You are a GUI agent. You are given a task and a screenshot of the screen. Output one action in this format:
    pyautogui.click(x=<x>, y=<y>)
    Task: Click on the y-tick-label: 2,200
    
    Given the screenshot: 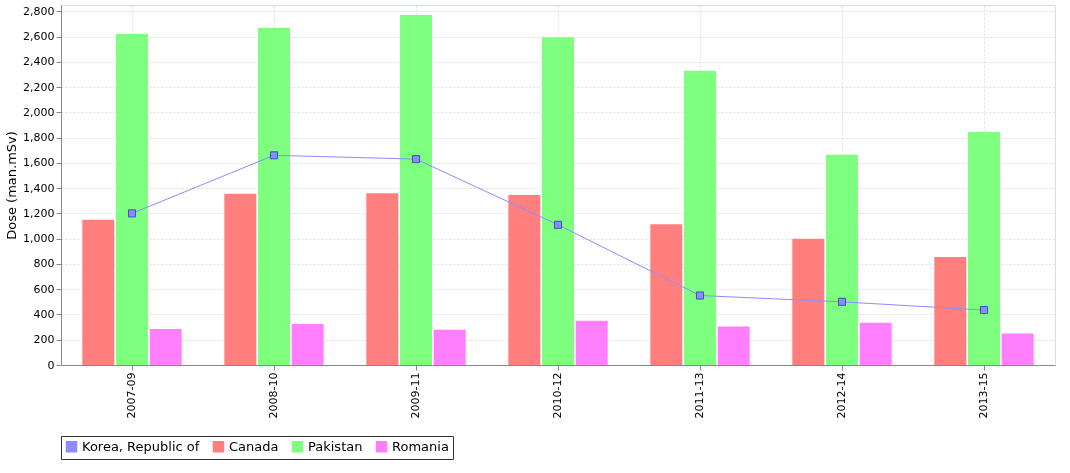 What is the action you would take?
    pyautogui.click(x=39, y=87)
    